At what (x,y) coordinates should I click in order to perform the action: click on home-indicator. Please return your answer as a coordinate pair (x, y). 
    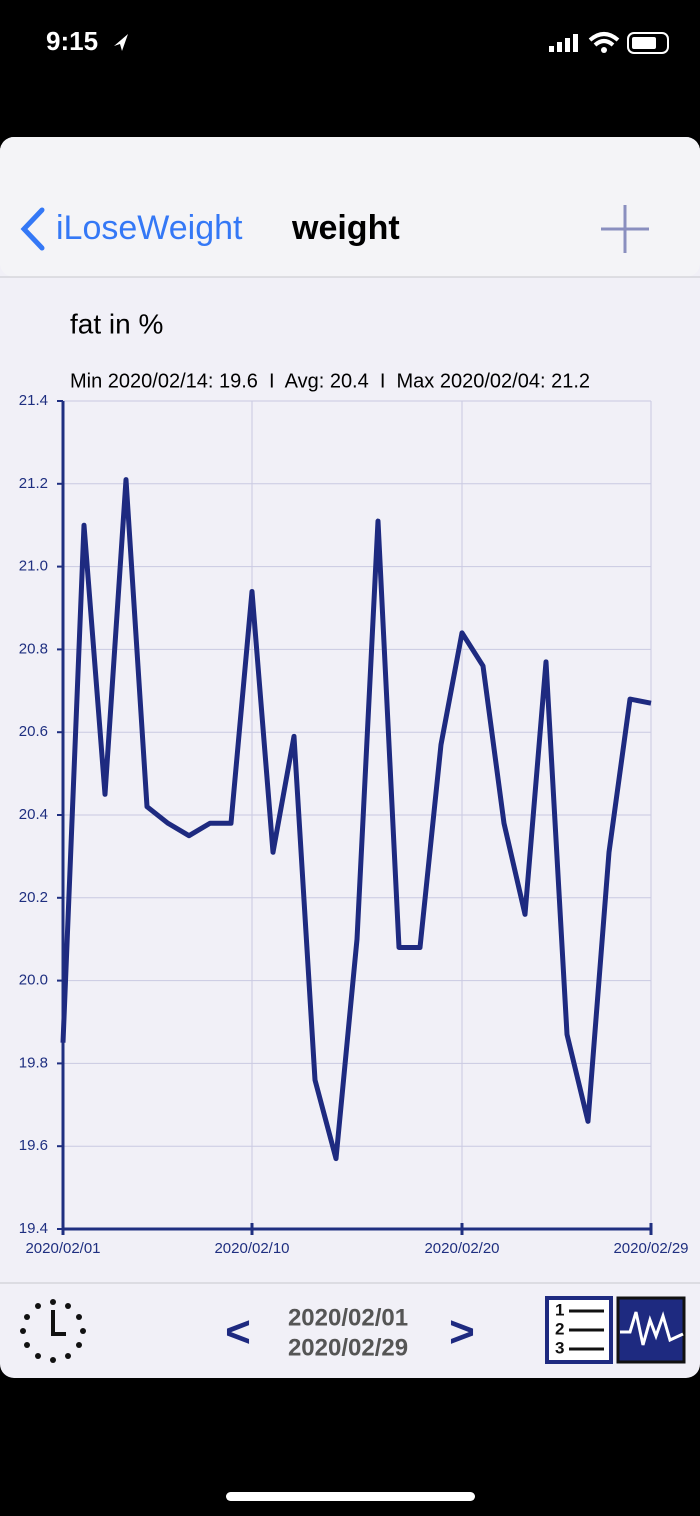
    Looking at the image, I should click on (350, 1496).